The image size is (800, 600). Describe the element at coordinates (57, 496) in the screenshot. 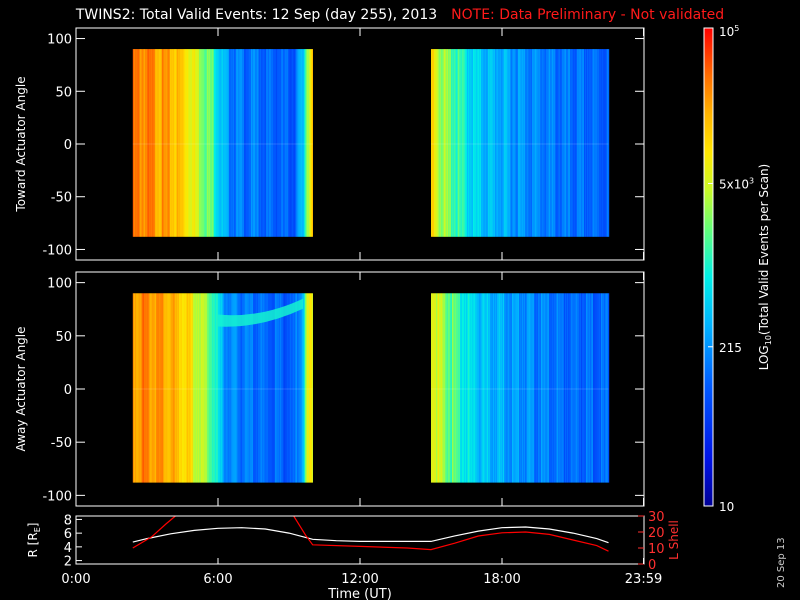

I see `y-tick-label: -100` at that location.